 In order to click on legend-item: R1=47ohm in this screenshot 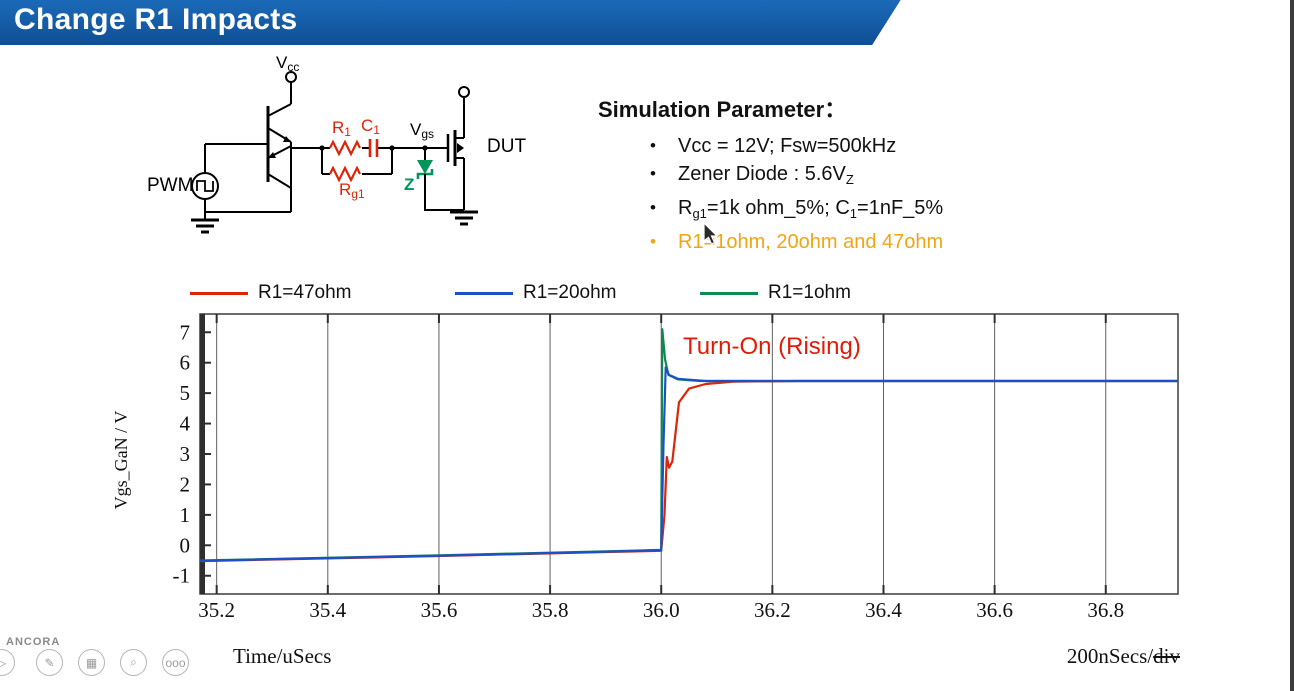, I will do `click(270, 293)`.